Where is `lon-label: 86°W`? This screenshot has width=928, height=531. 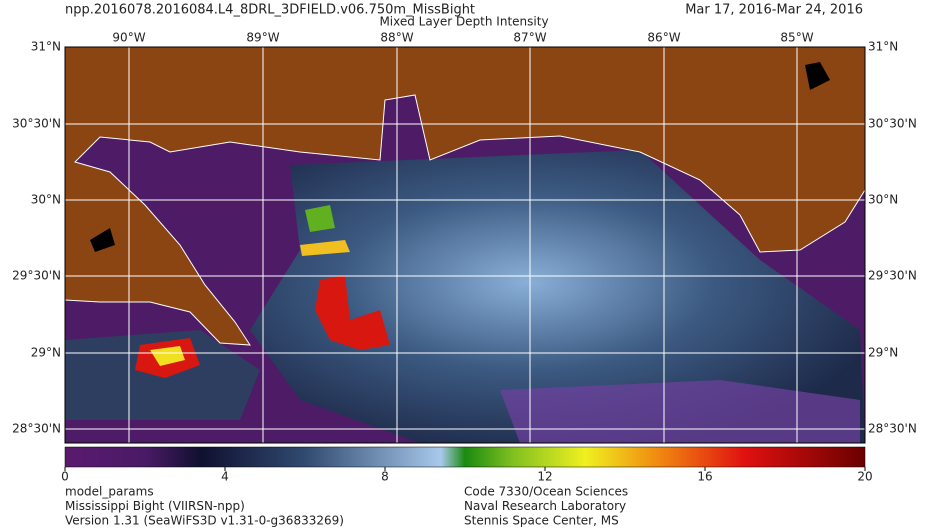
lon-label: 86°W is located at coordinates (663, 38).